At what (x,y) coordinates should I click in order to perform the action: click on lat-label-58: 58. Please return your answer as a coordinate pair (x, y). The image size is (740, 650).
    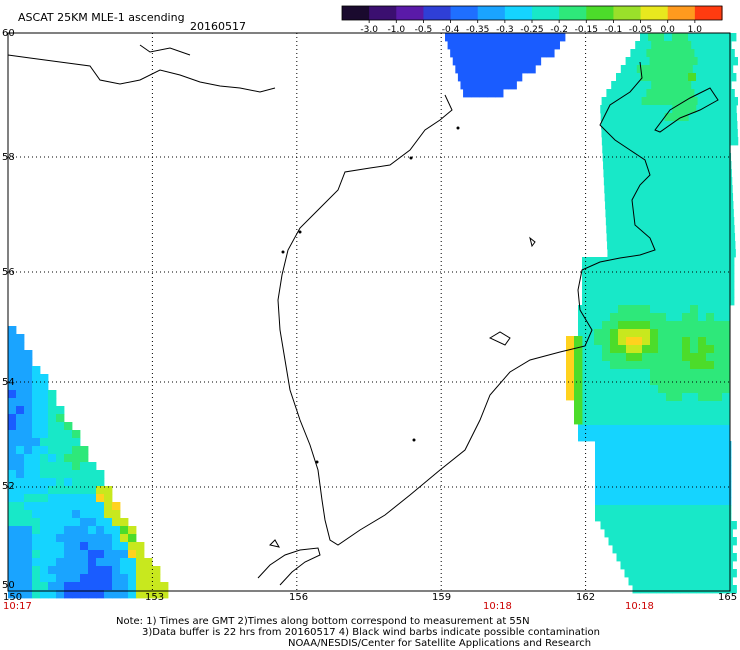
    Looking at the image, I should click on (8, 157).